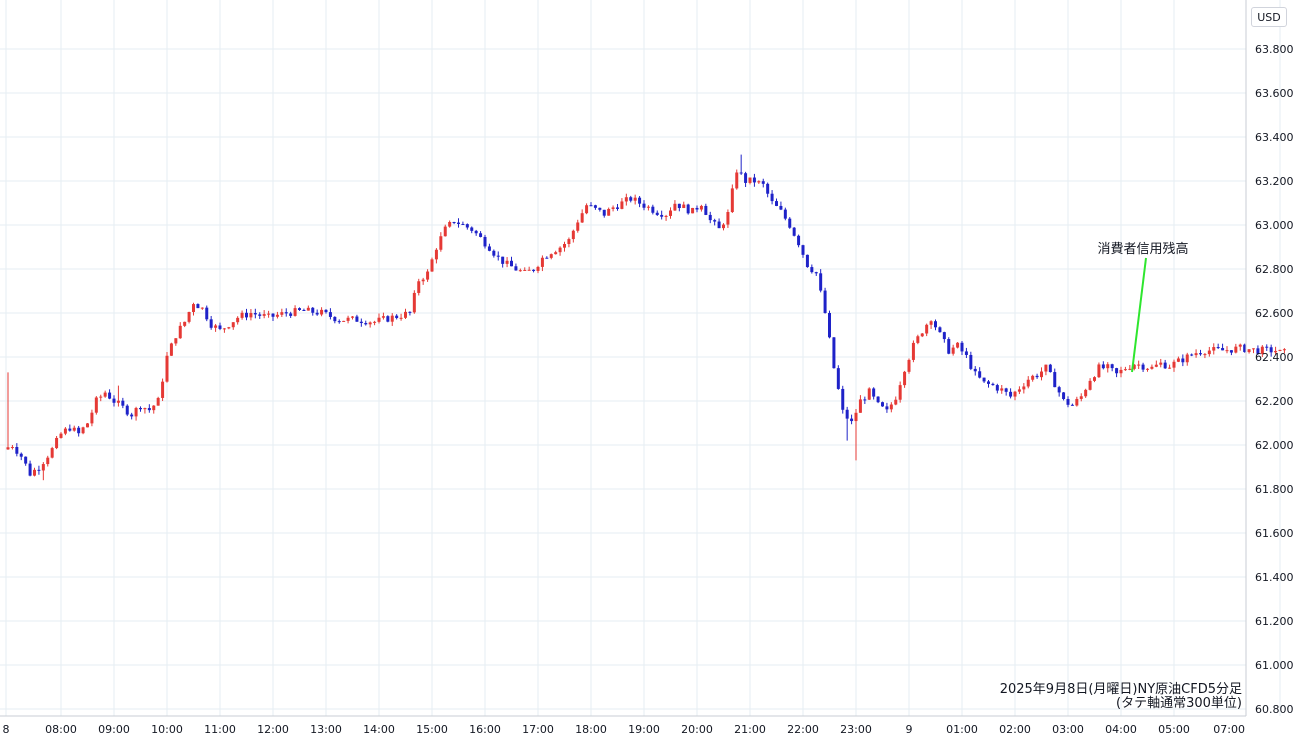  What do you see at coordinates (644, 729) in the screenshot?
I see `x-tick-label: 19:00` at bounding box center [644, 729].